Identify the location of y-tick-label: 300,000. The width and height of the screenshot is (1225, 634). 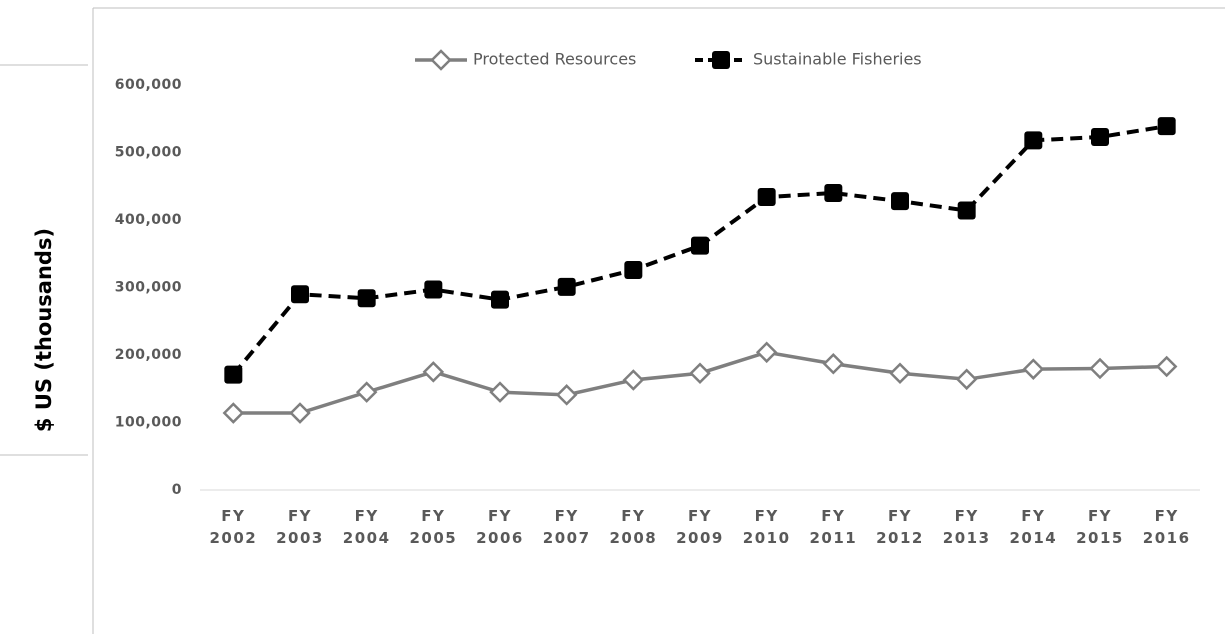
(148, 288).